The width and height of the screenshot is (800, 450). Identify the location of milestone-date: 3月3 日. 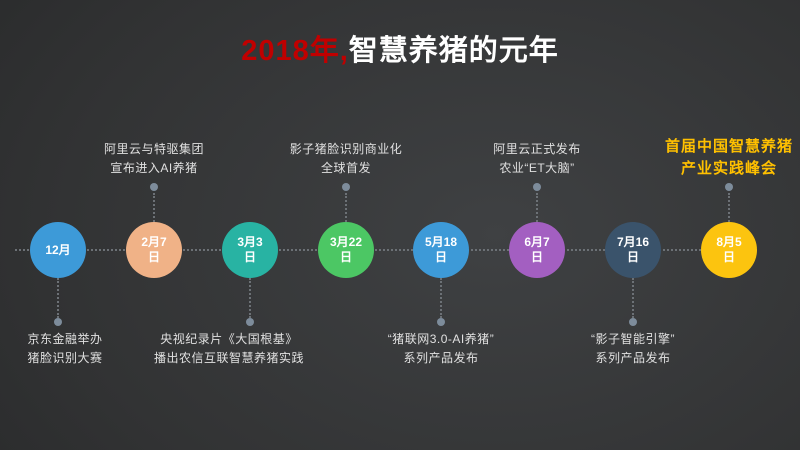
(250, 249).